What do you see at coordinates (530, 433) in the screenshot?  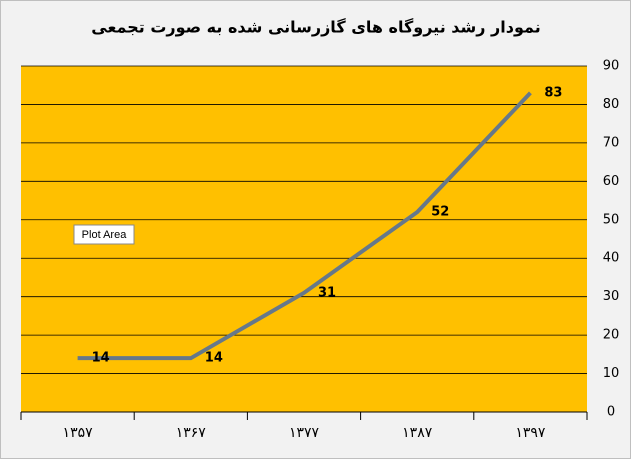 I see `x-tick-label: ۱۳۹۷` at bounding box center [530, 433].